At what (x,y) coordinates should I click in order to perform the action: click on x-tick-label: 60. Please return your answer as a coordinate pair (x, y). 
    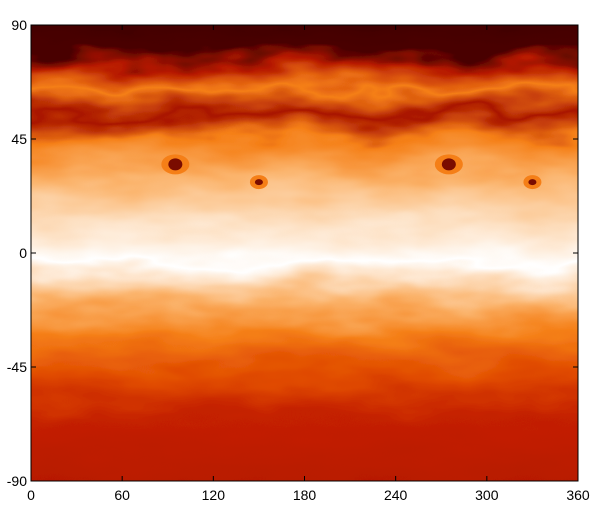
    Looking at the image, I should click on (122, 495).